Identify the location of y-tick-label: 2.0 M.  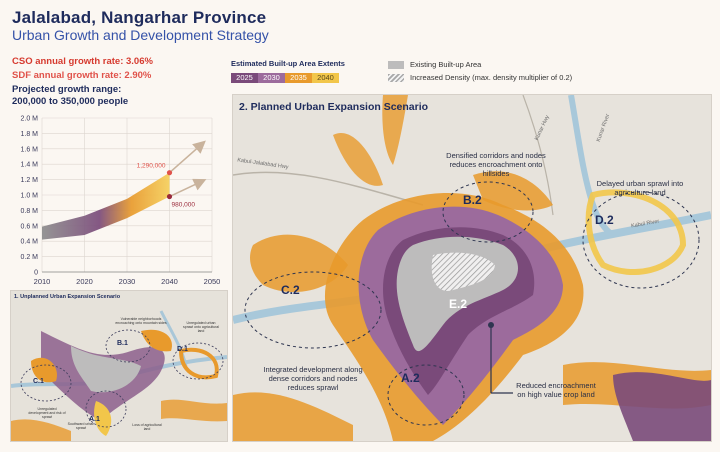
(29, 119).